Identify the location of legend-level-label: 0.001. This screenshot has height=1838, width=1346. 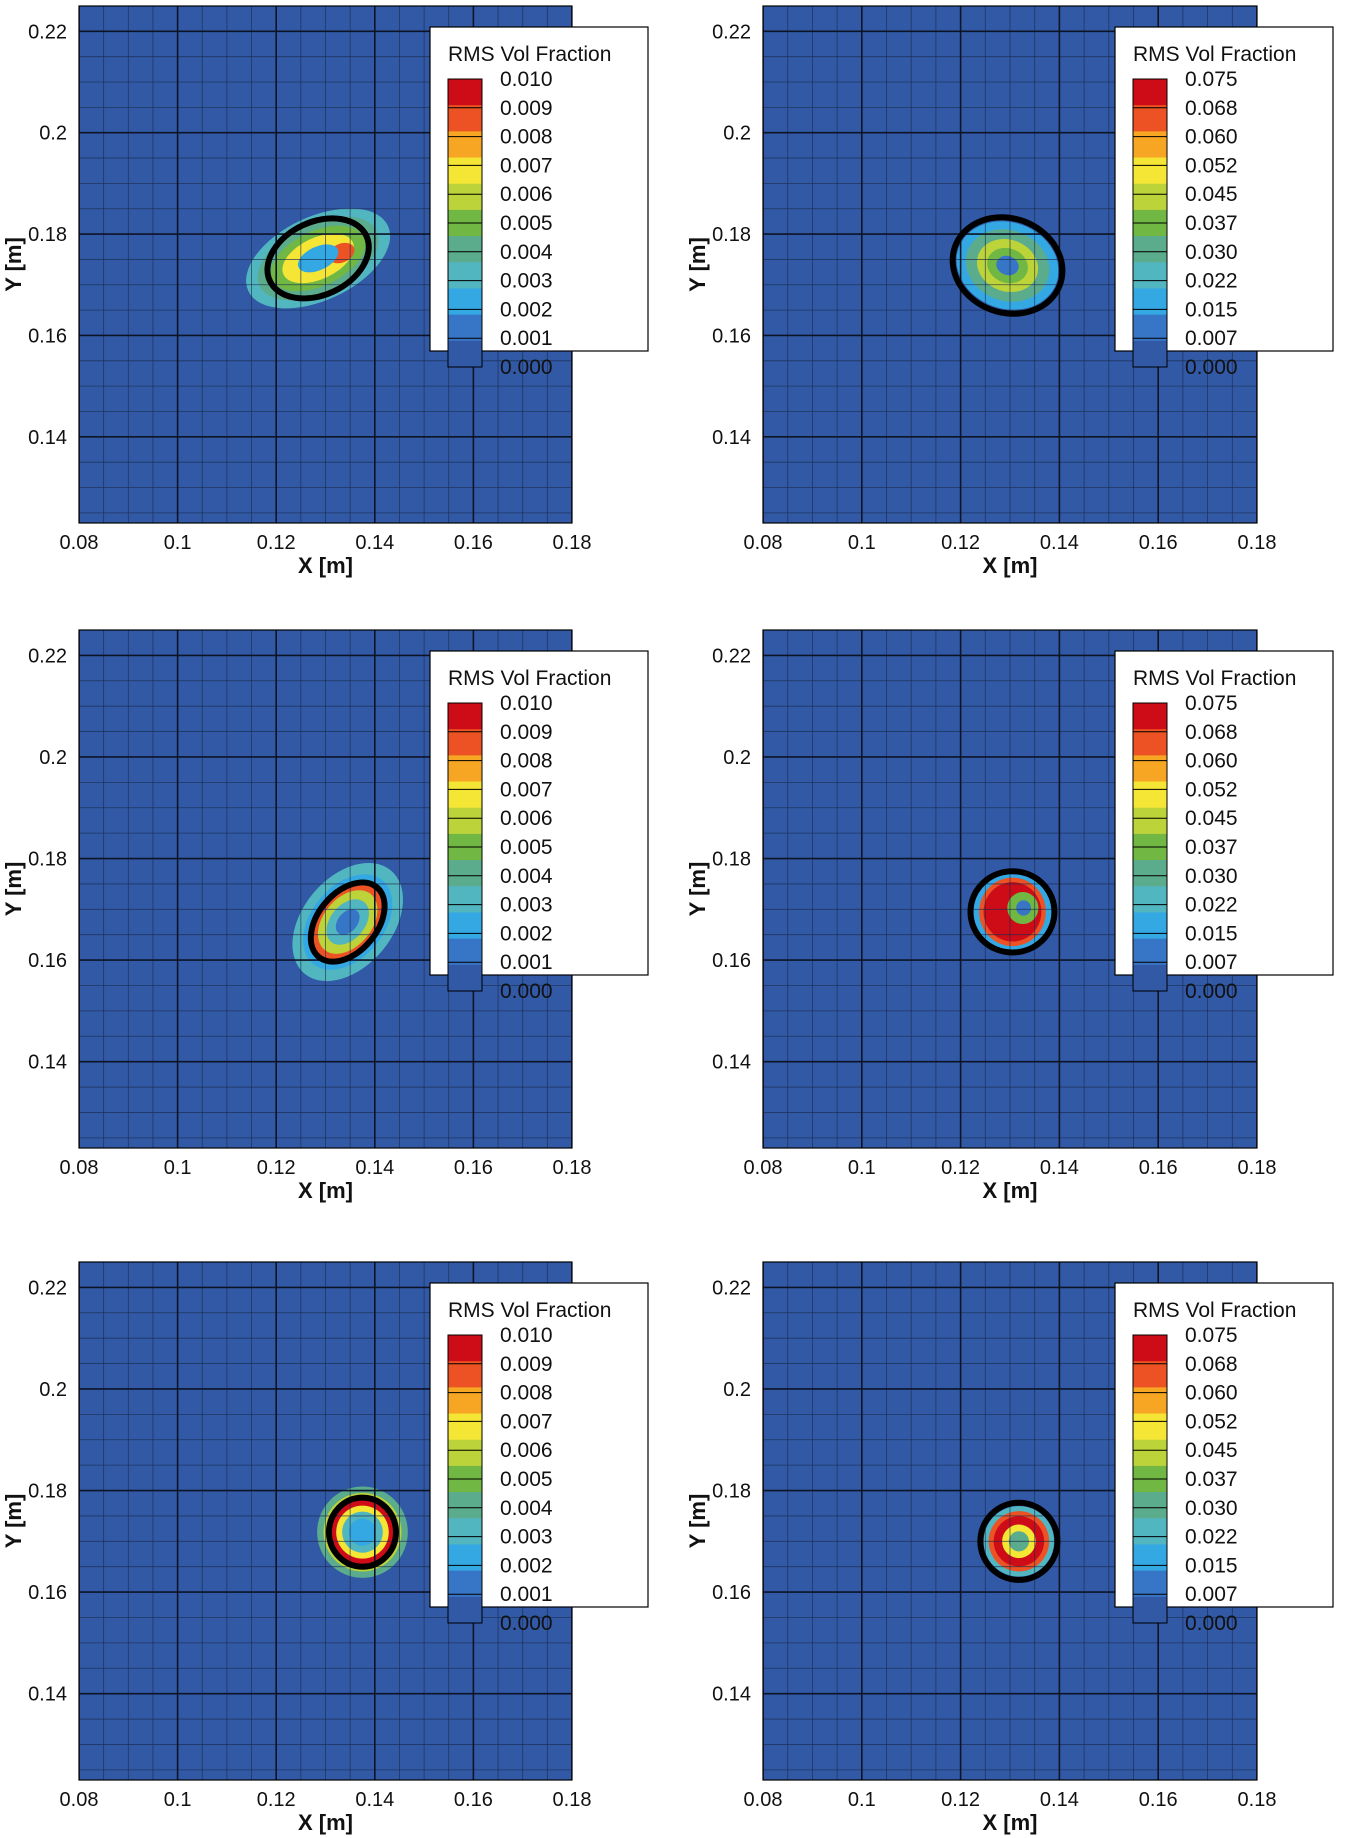
(526, 962).